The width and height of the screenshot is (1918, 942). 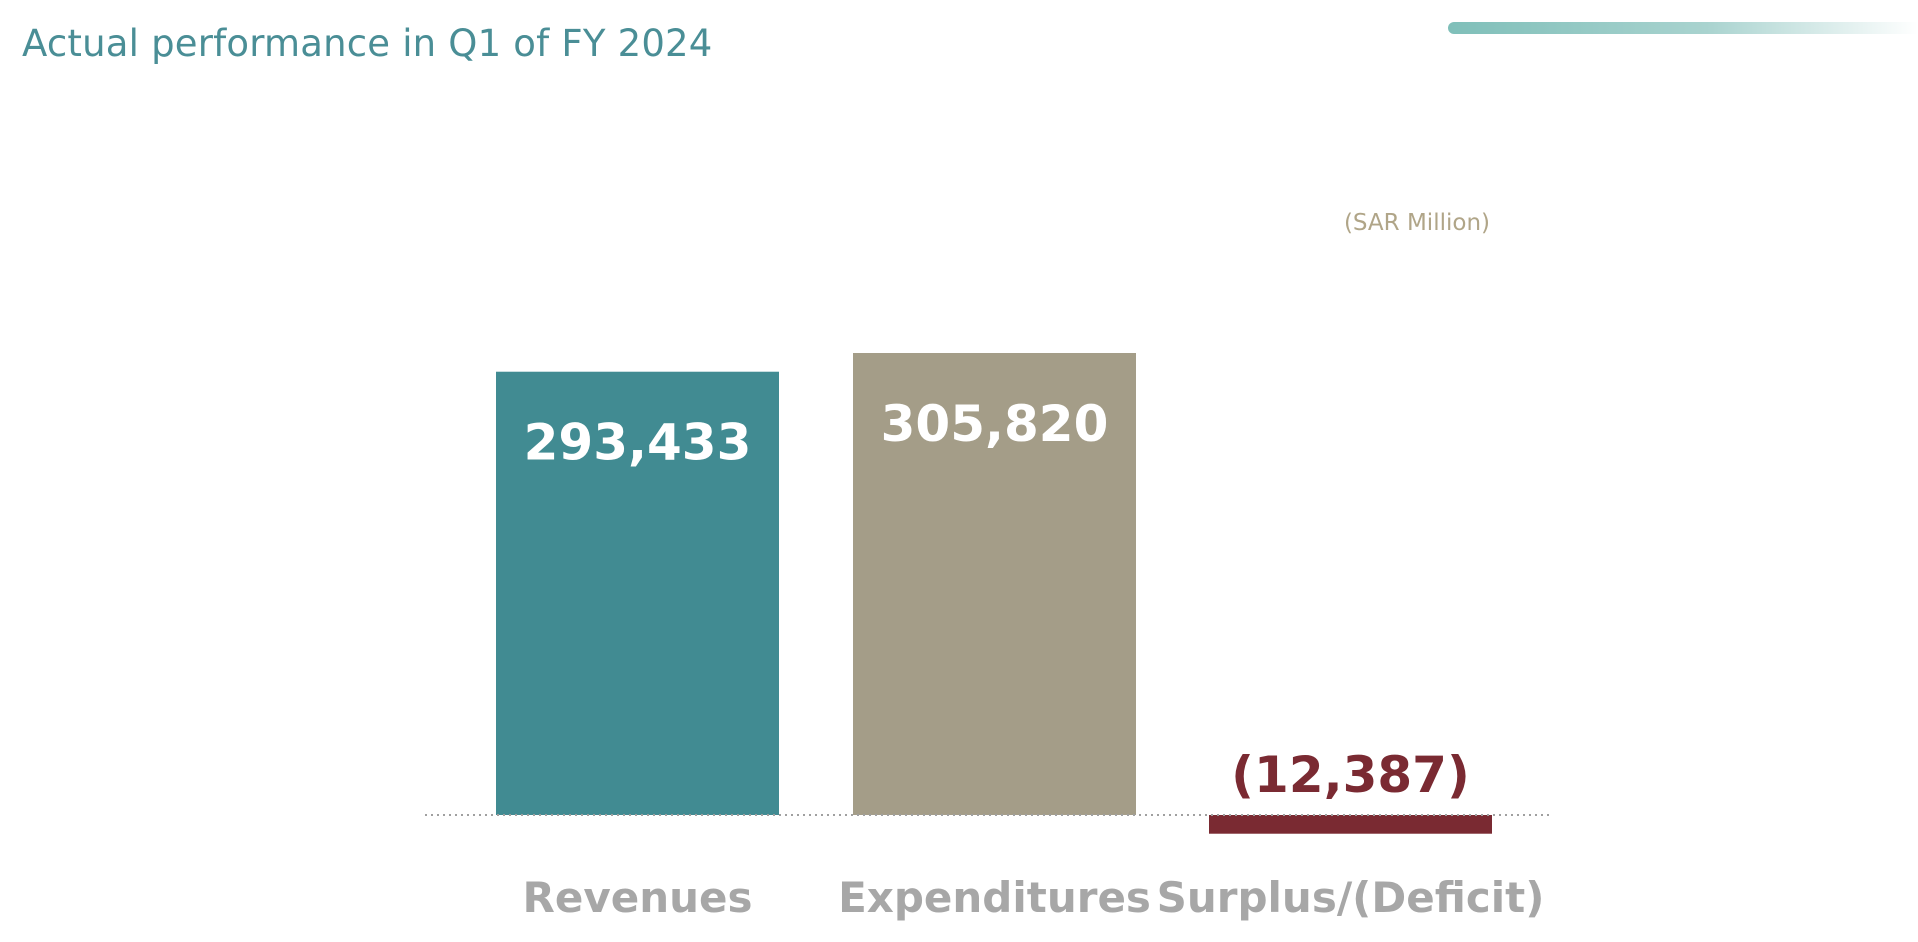 What do you see at coordinates (994, 584) in the screenshot?
I see `bar-expenditures` at bounding box center [994, 584].